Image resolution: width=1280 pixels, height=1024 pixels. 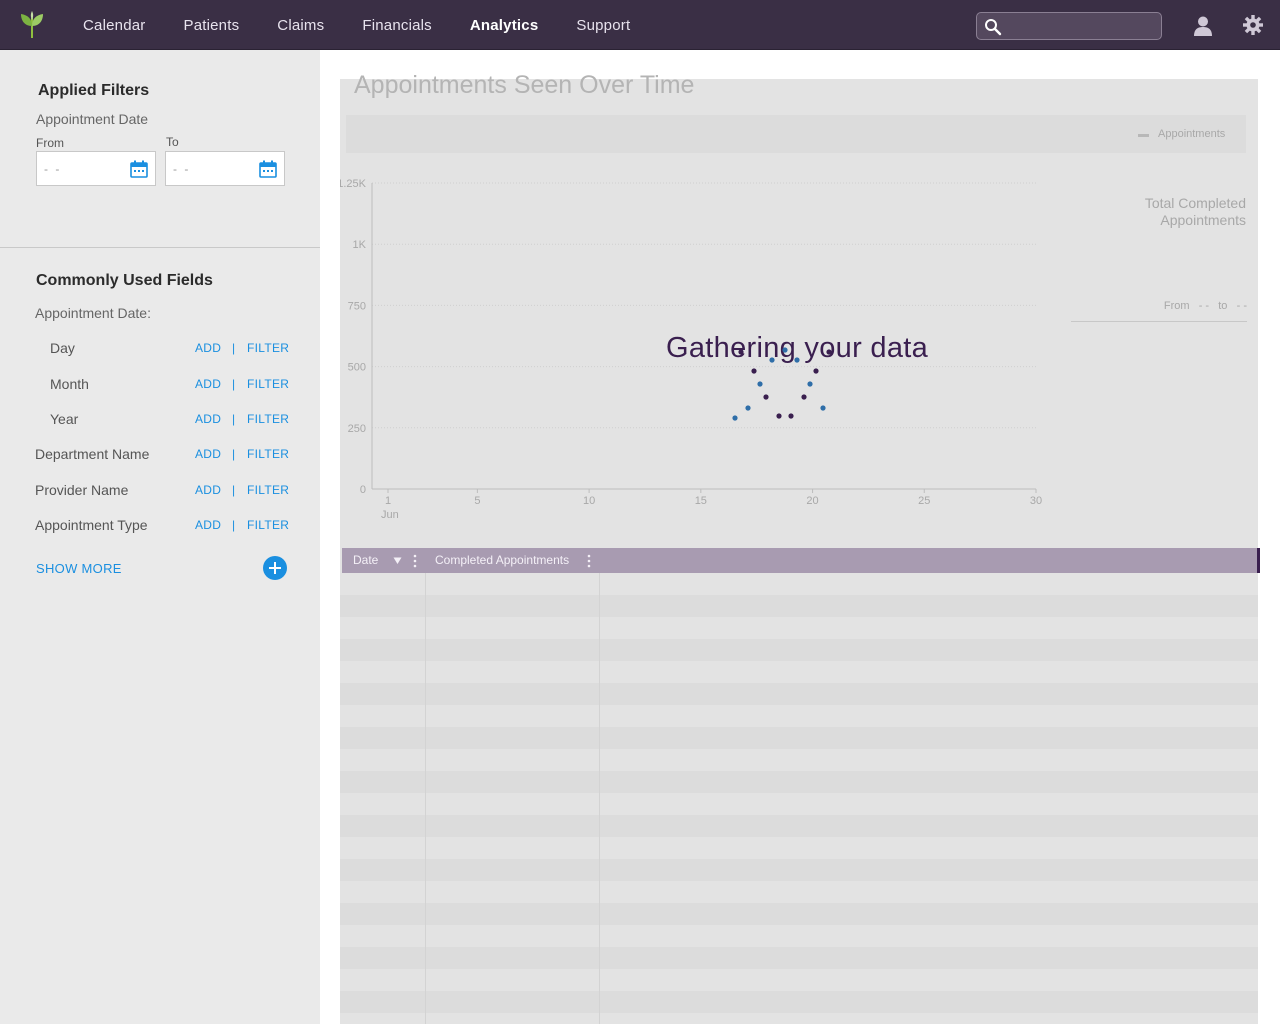 I want to click on commonly-used-fields-title: Commonly Used Fields, so click(x=124, y=280).